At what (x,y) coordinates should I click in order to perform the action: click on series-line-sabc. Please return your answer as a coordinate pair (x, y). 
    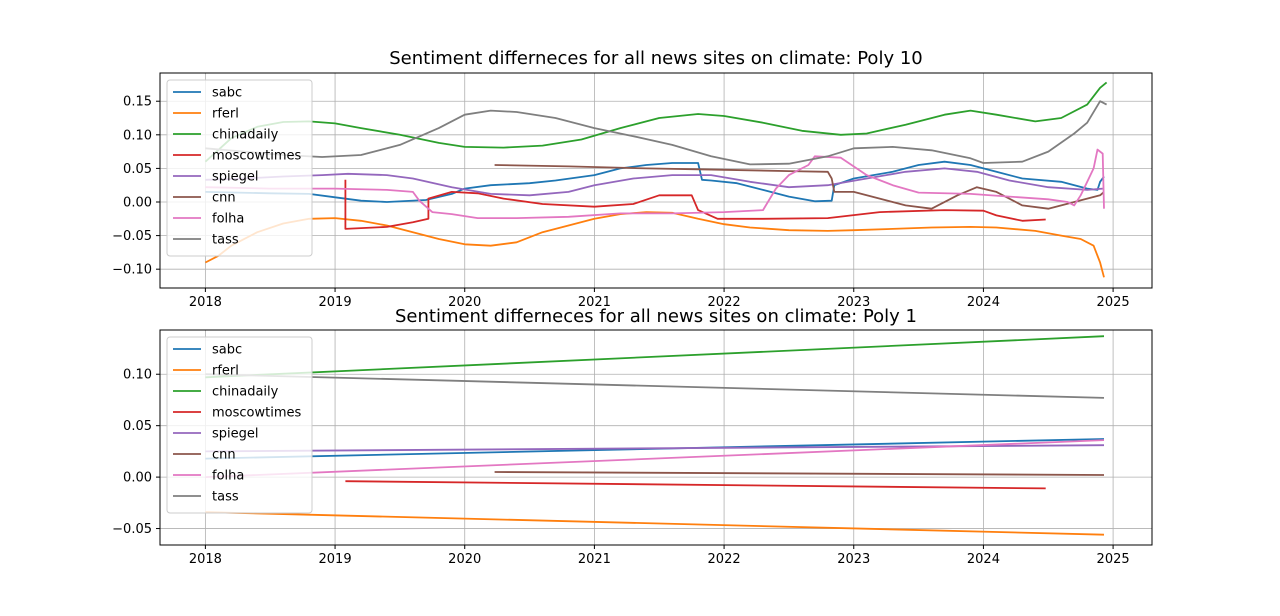
    Looking at the image, I should click on (655, 181).